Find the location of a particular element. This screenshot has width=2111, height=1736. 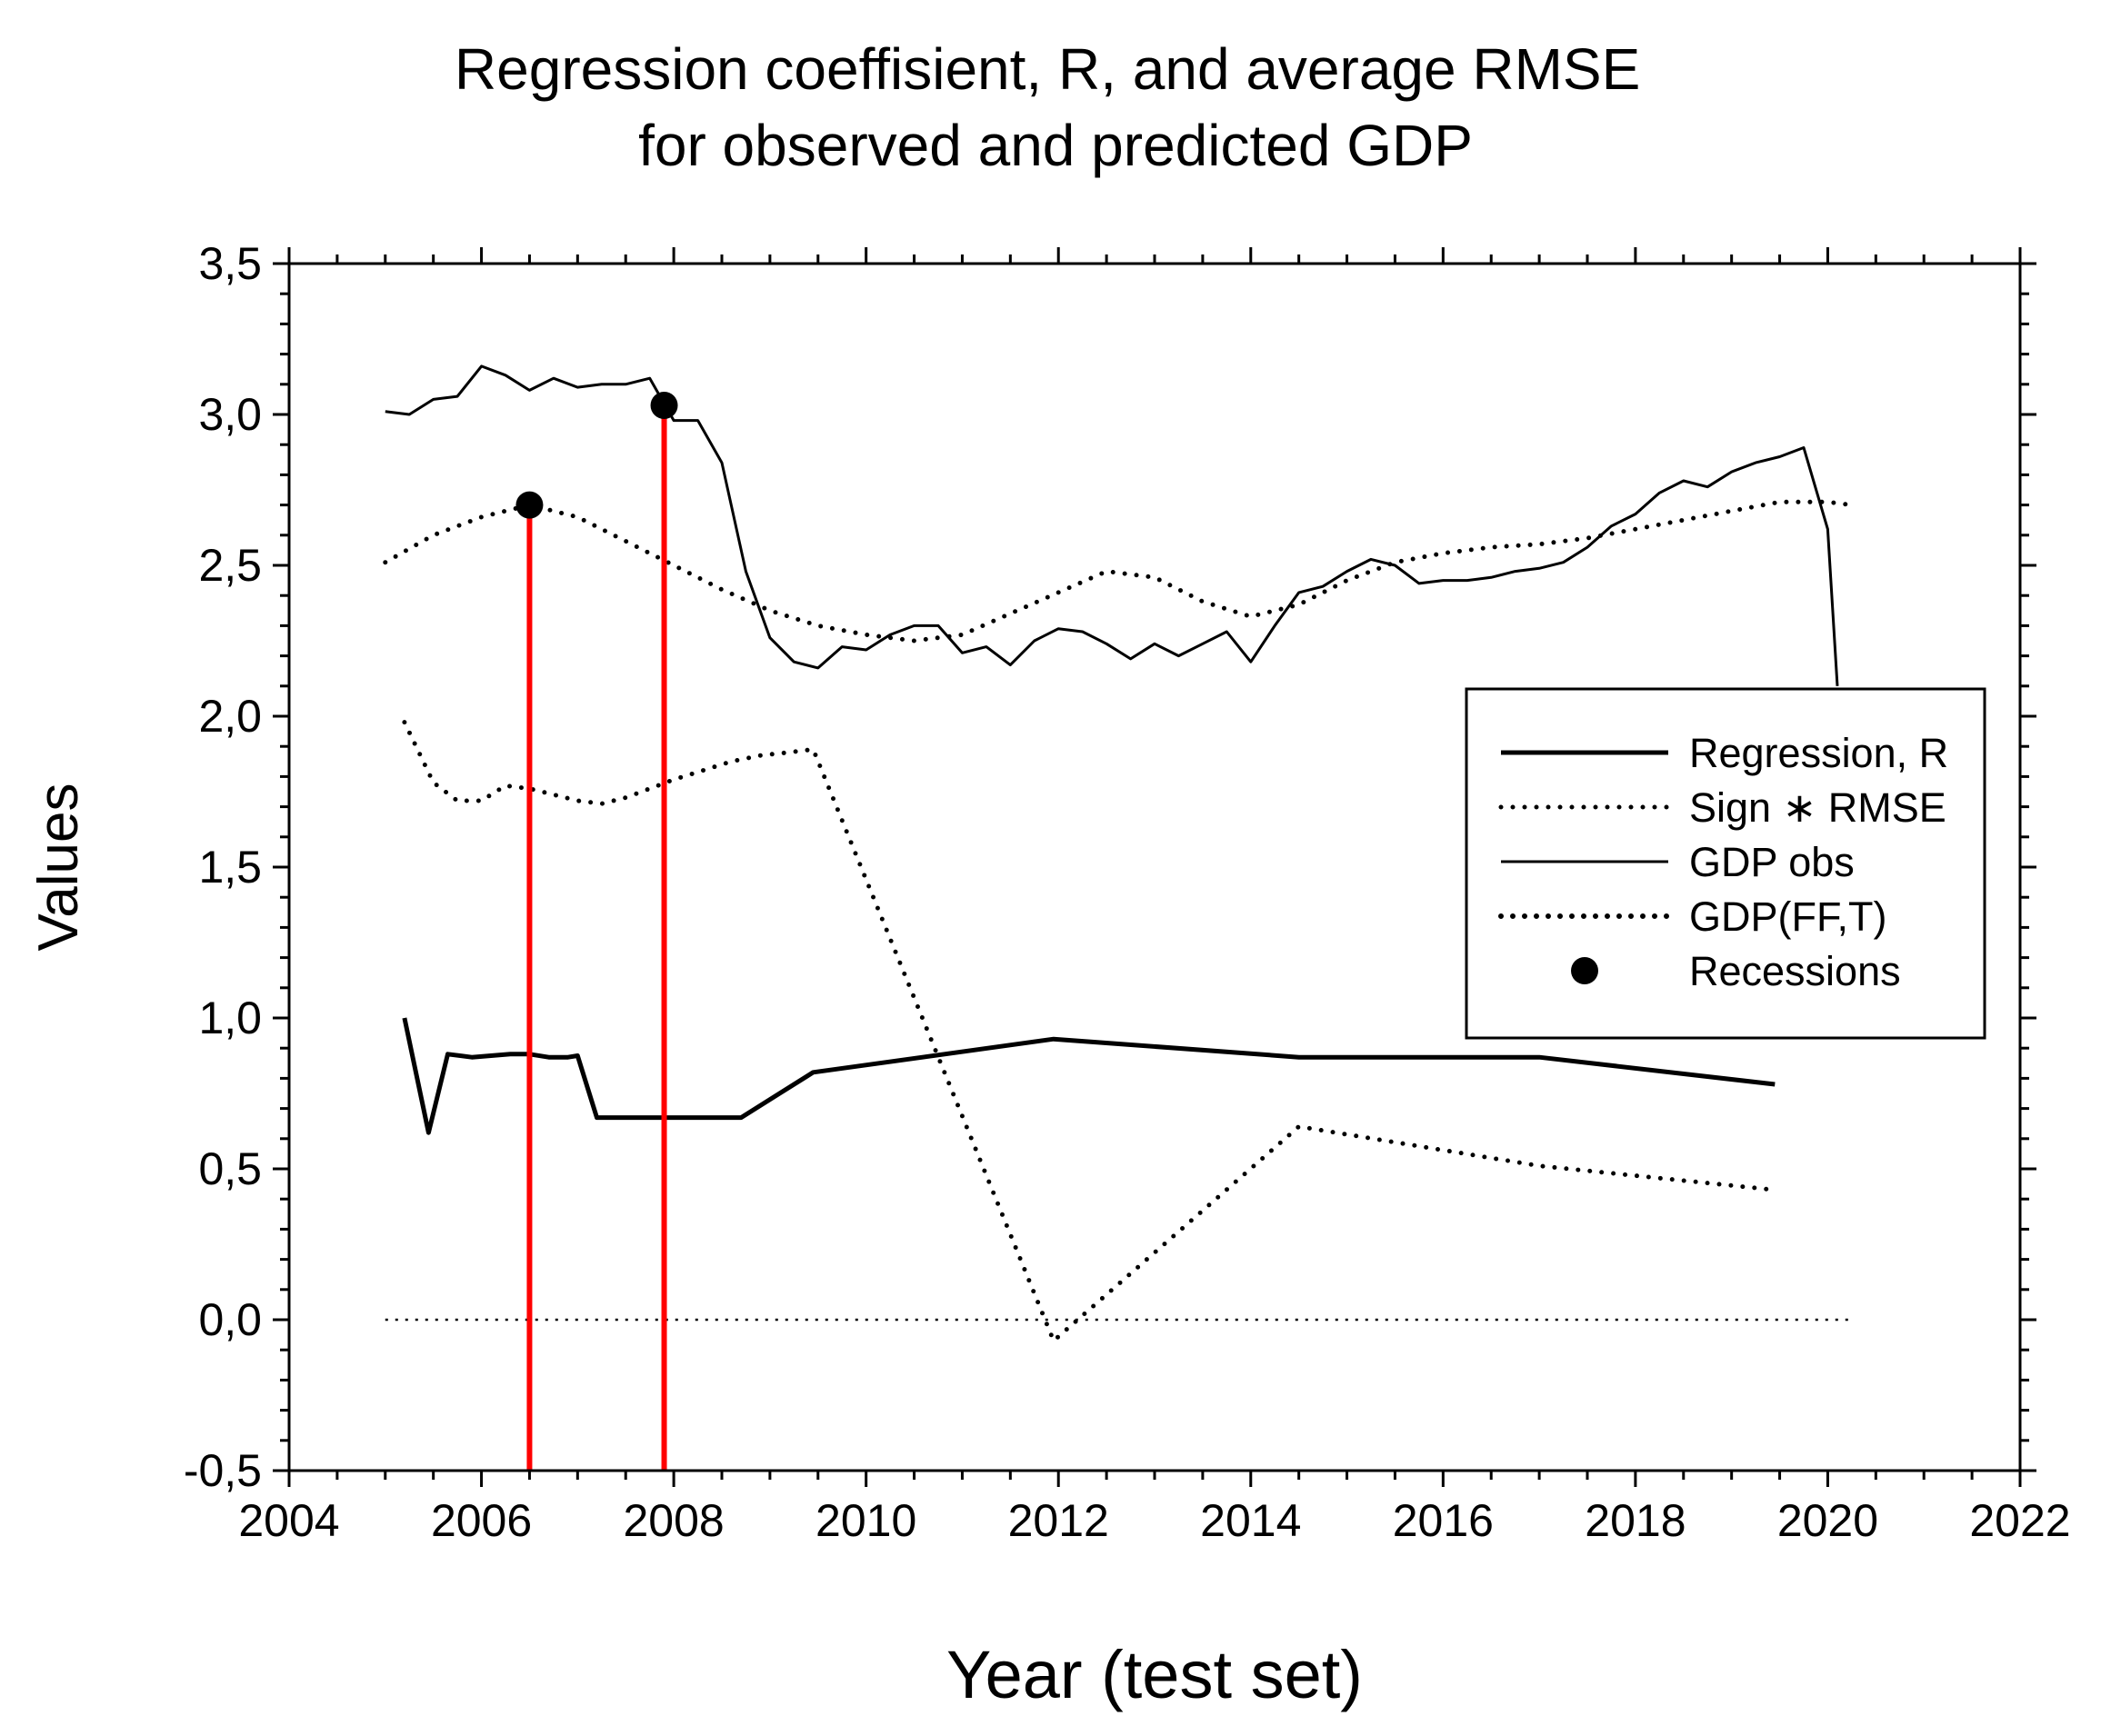

legend-label-sign-rmse: Sign ∗ RMSE is located at coordinates (1817, 807).